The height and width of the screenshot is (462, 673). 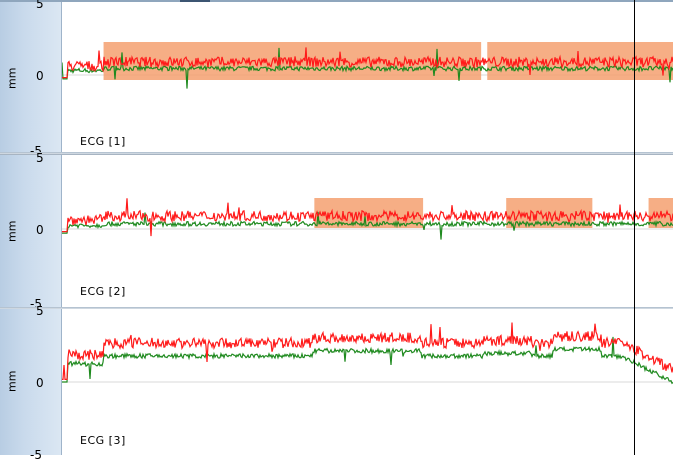 I want to click on ecg-channel-label: ECG [3], so click(x=103, y=440).